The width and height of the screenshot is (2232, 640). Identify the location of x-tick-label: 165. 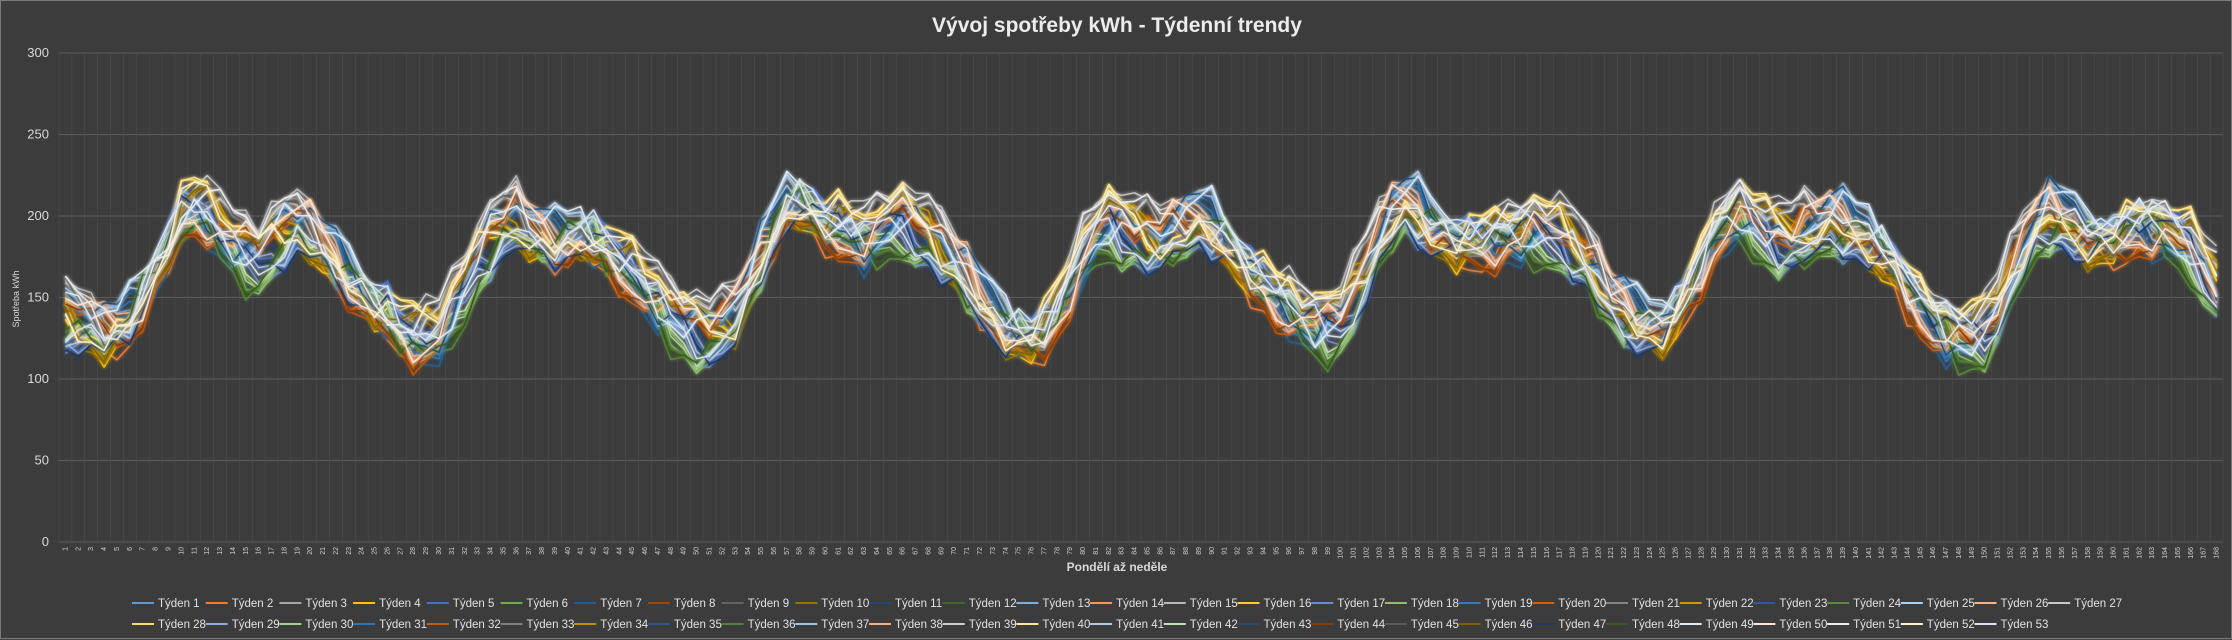
(2178, 553).